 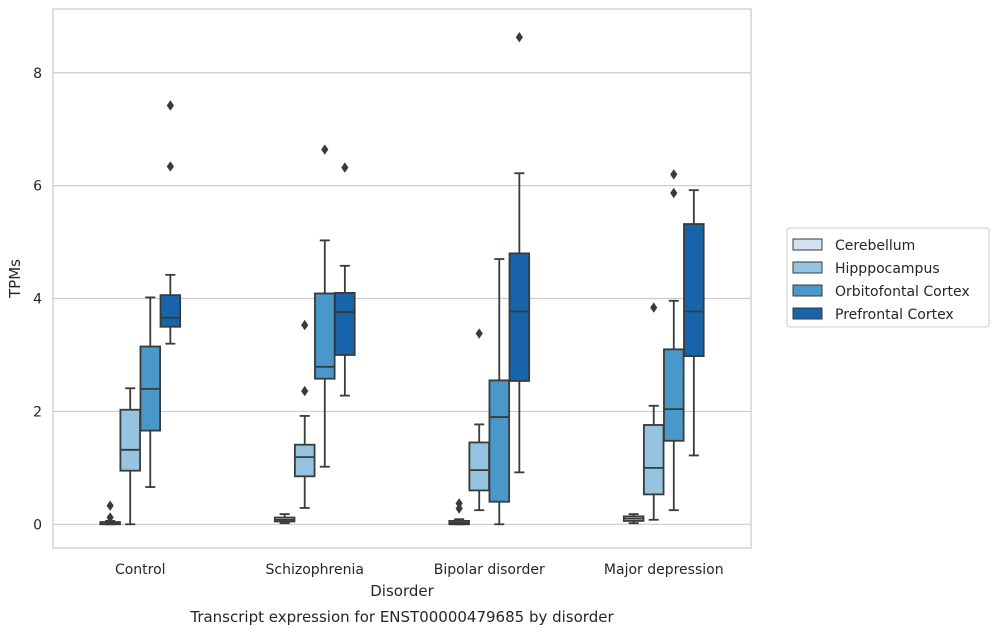 I want to click on x-tick-label: Control, so click(x=140, y=570).